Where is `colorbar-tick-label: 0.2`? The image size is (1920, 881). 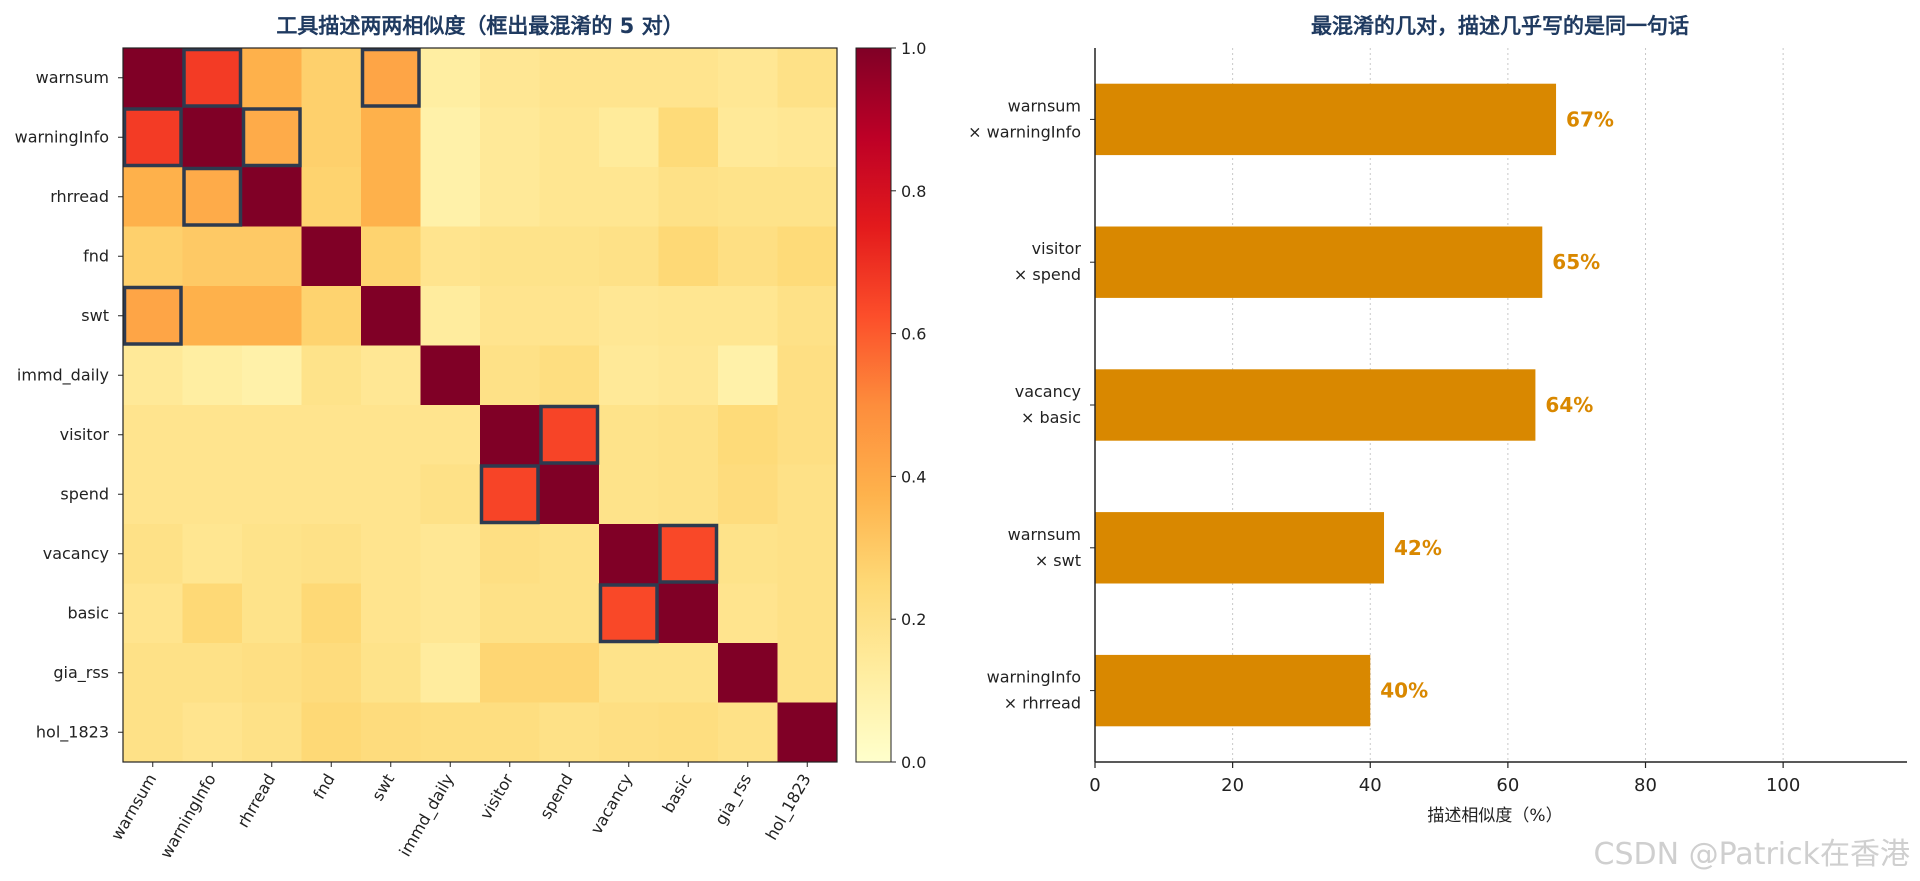 colorbar-tick-label: 0.2 is located at coordinates (913, 619).